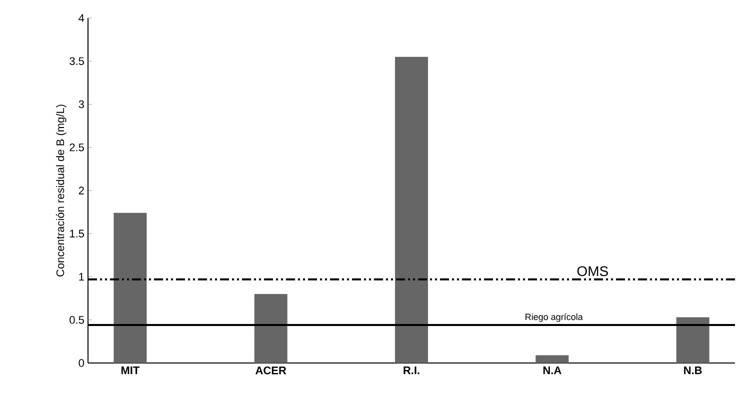  What do you see at coordinates (412, 370) in the screenshot?
I see `x-tick-label: R.I.` at bounding box center [412, 370].